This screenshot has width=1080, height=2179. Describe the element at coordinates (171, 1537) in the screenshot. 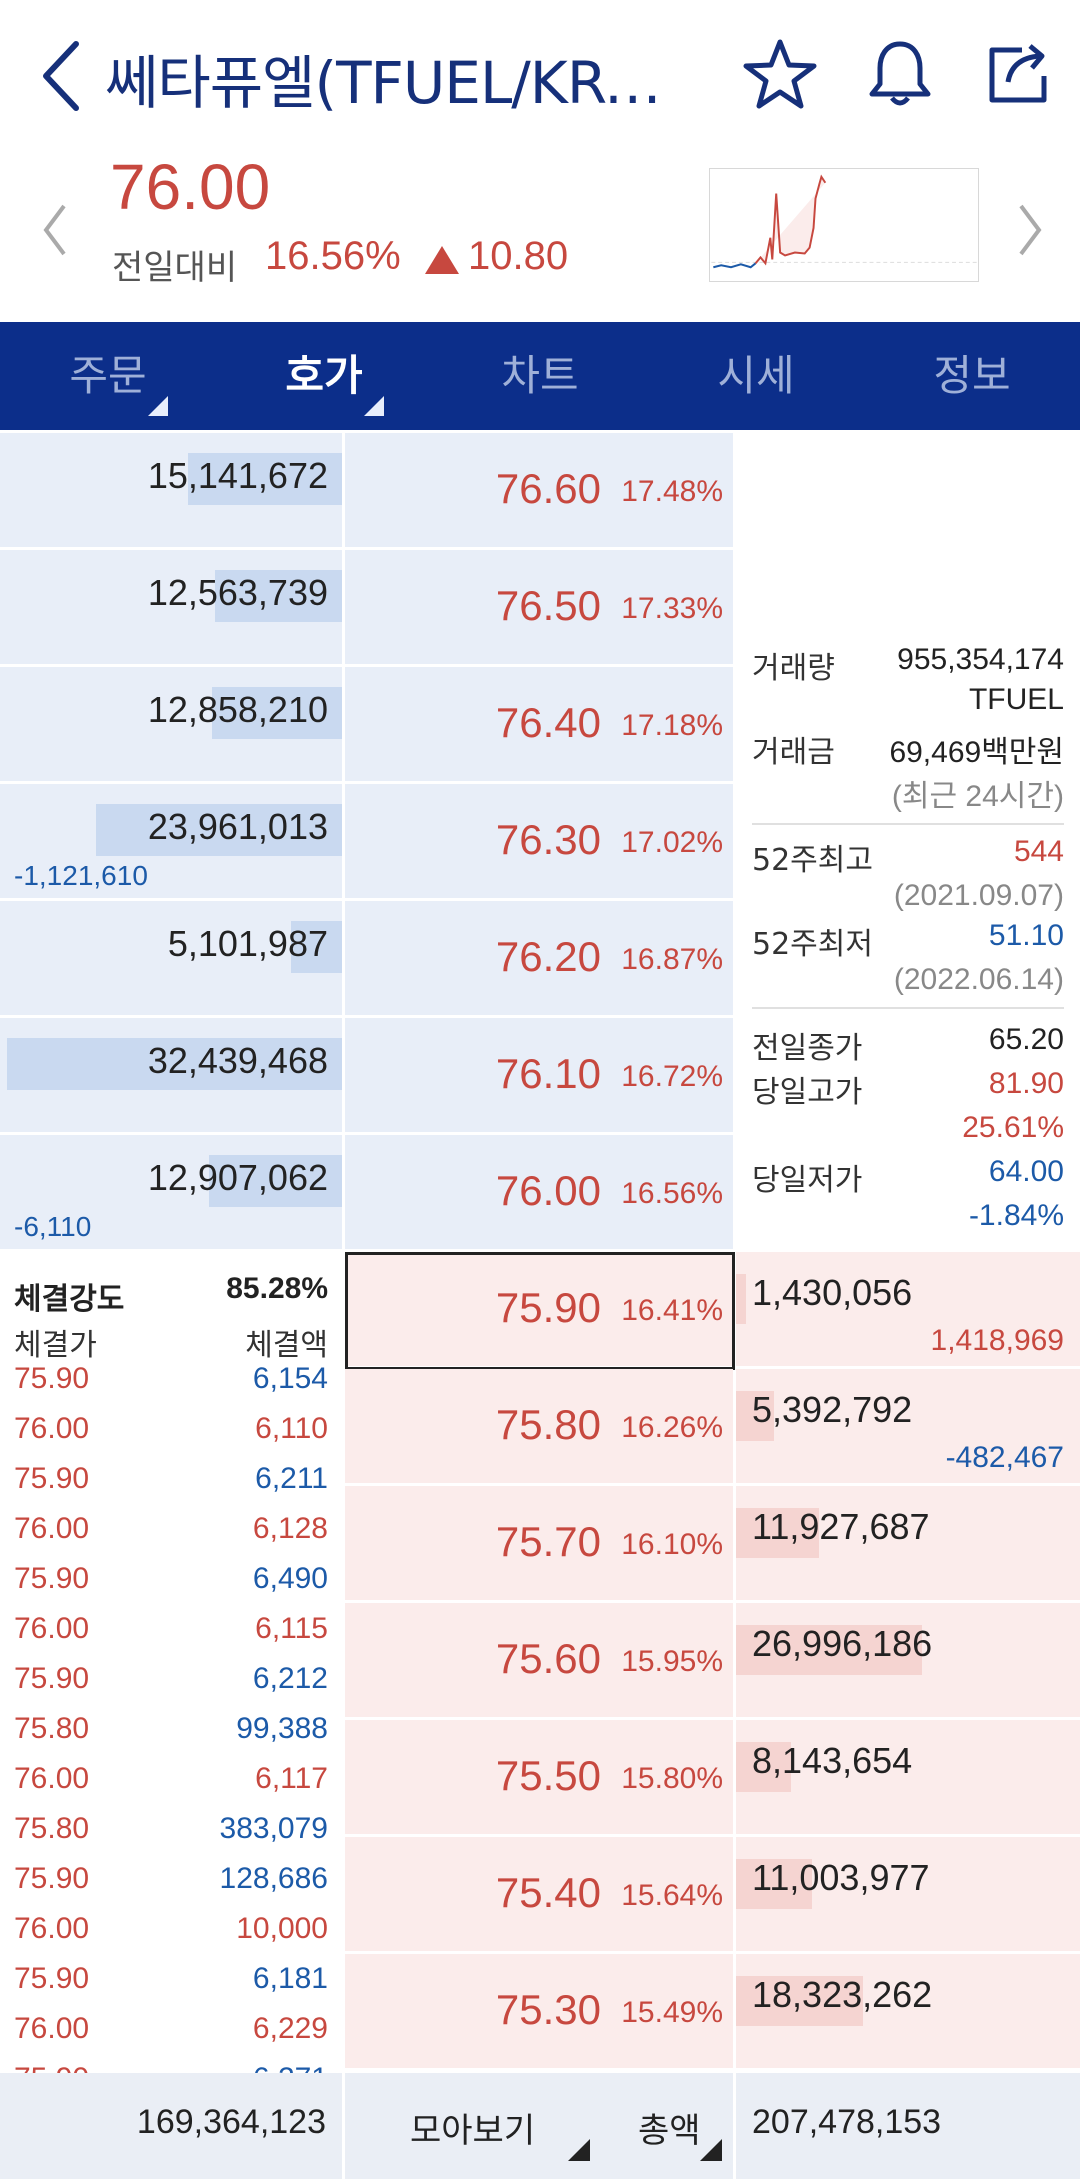

I see `trade-row: 76.00 6,128` at that location.